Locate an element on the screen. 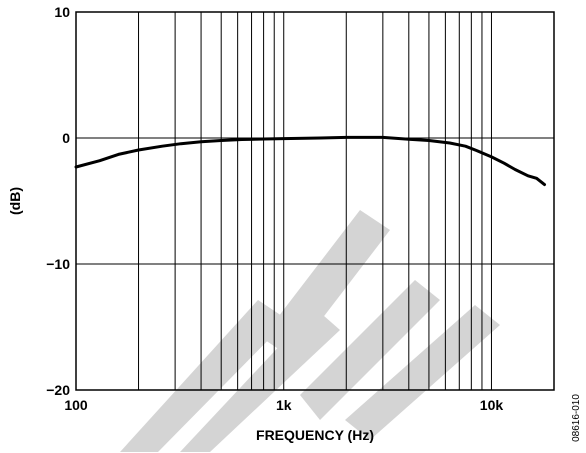 This screenshot has width=586, height=453. series-layer is located at coordinates (310, 161).